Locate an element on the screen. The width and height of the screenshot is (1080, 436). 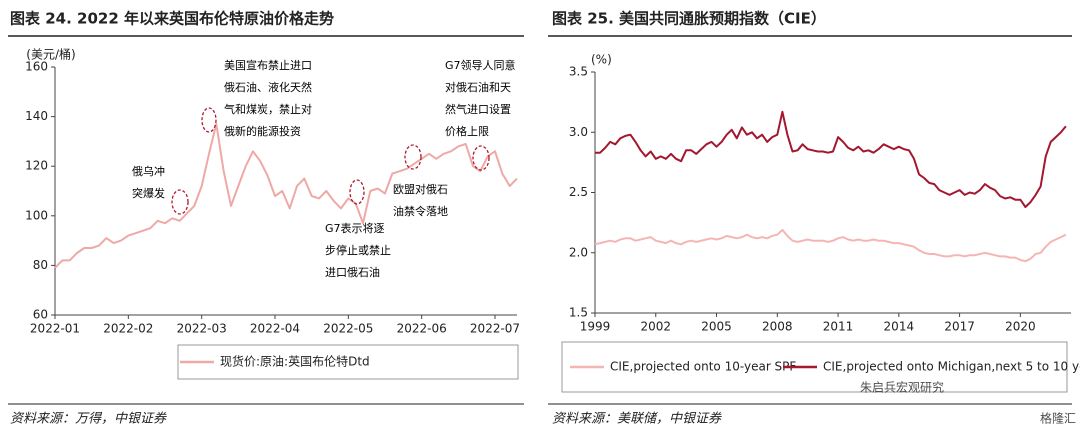
x-tick-label: 2022-06 is located at coordinates (422, 329).